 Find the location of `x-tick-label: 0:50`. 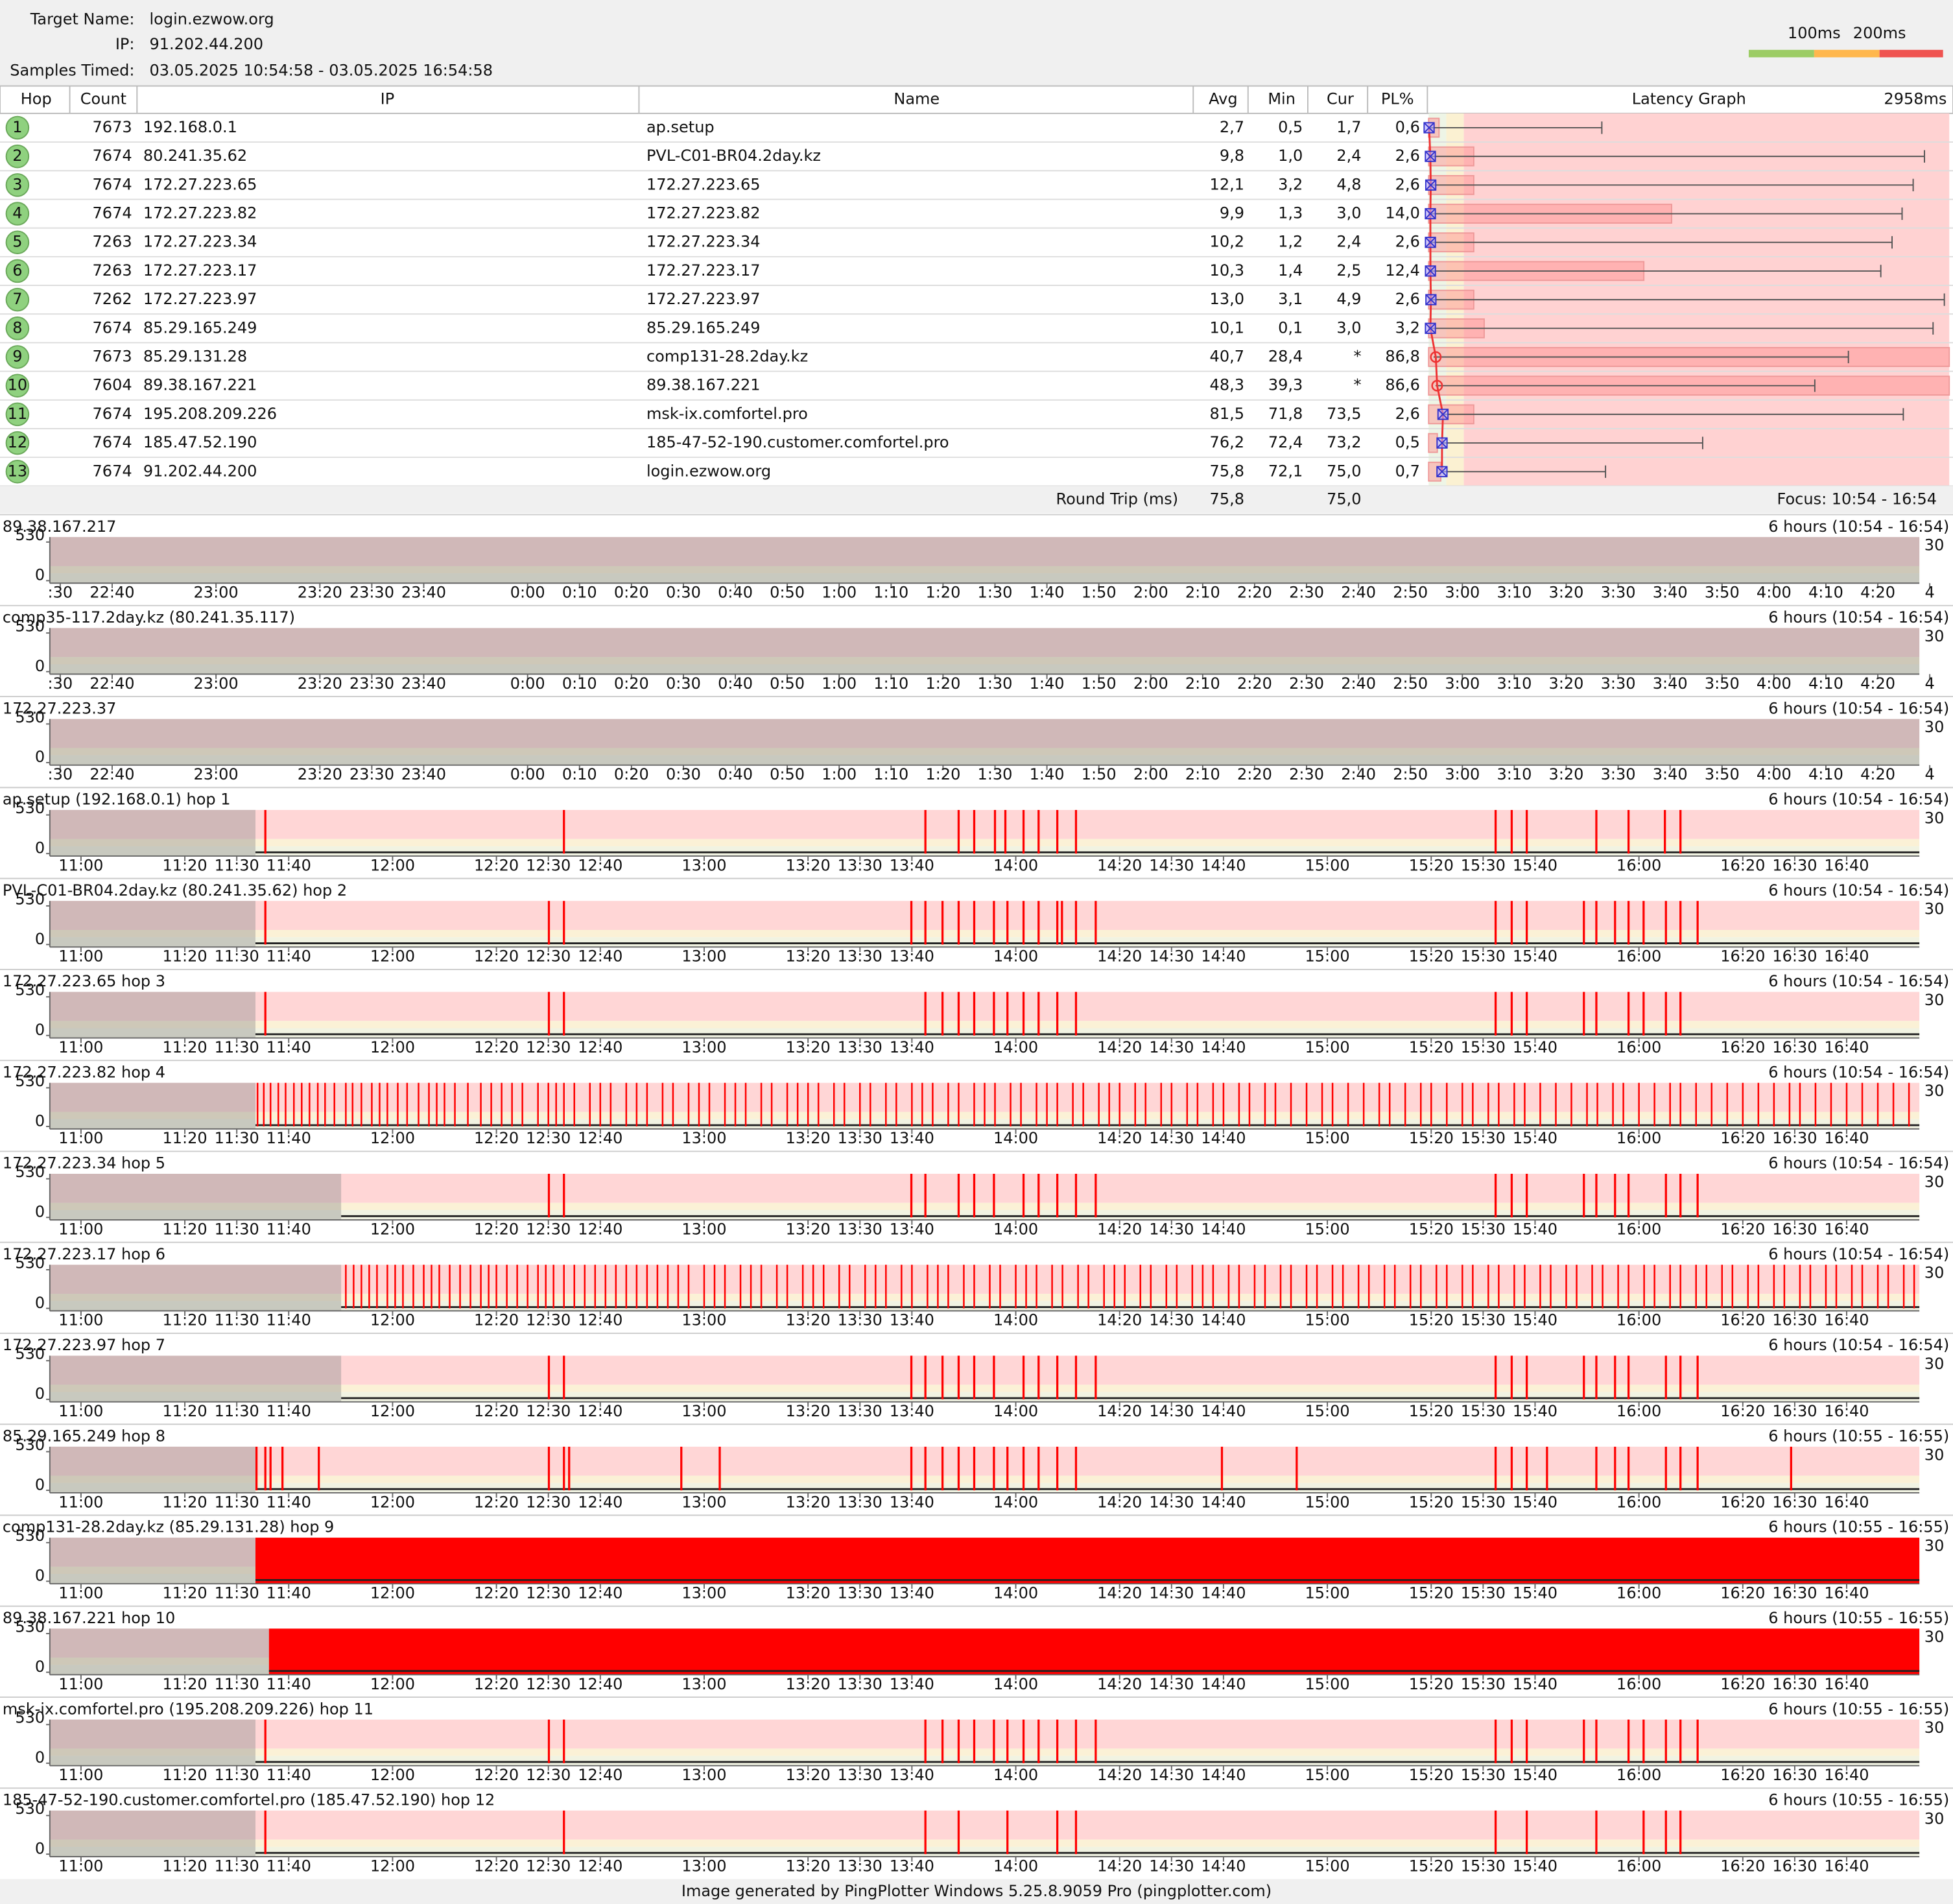

x-tick-label: 0:50 is located at coordinates (787, 593).